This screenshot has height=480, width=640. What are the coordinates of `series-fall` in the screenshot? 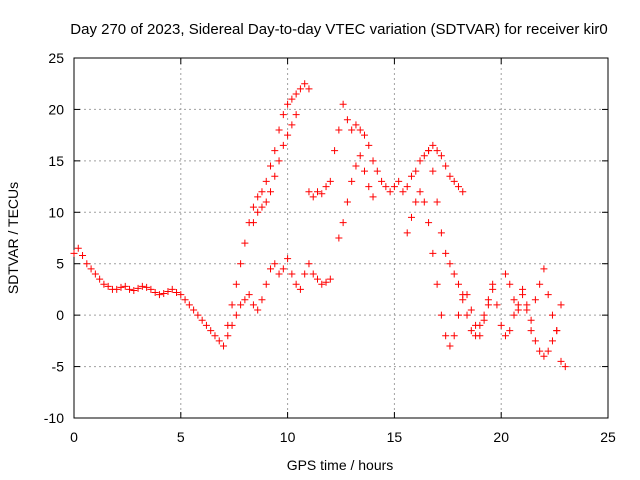 It's located at (486, 279).